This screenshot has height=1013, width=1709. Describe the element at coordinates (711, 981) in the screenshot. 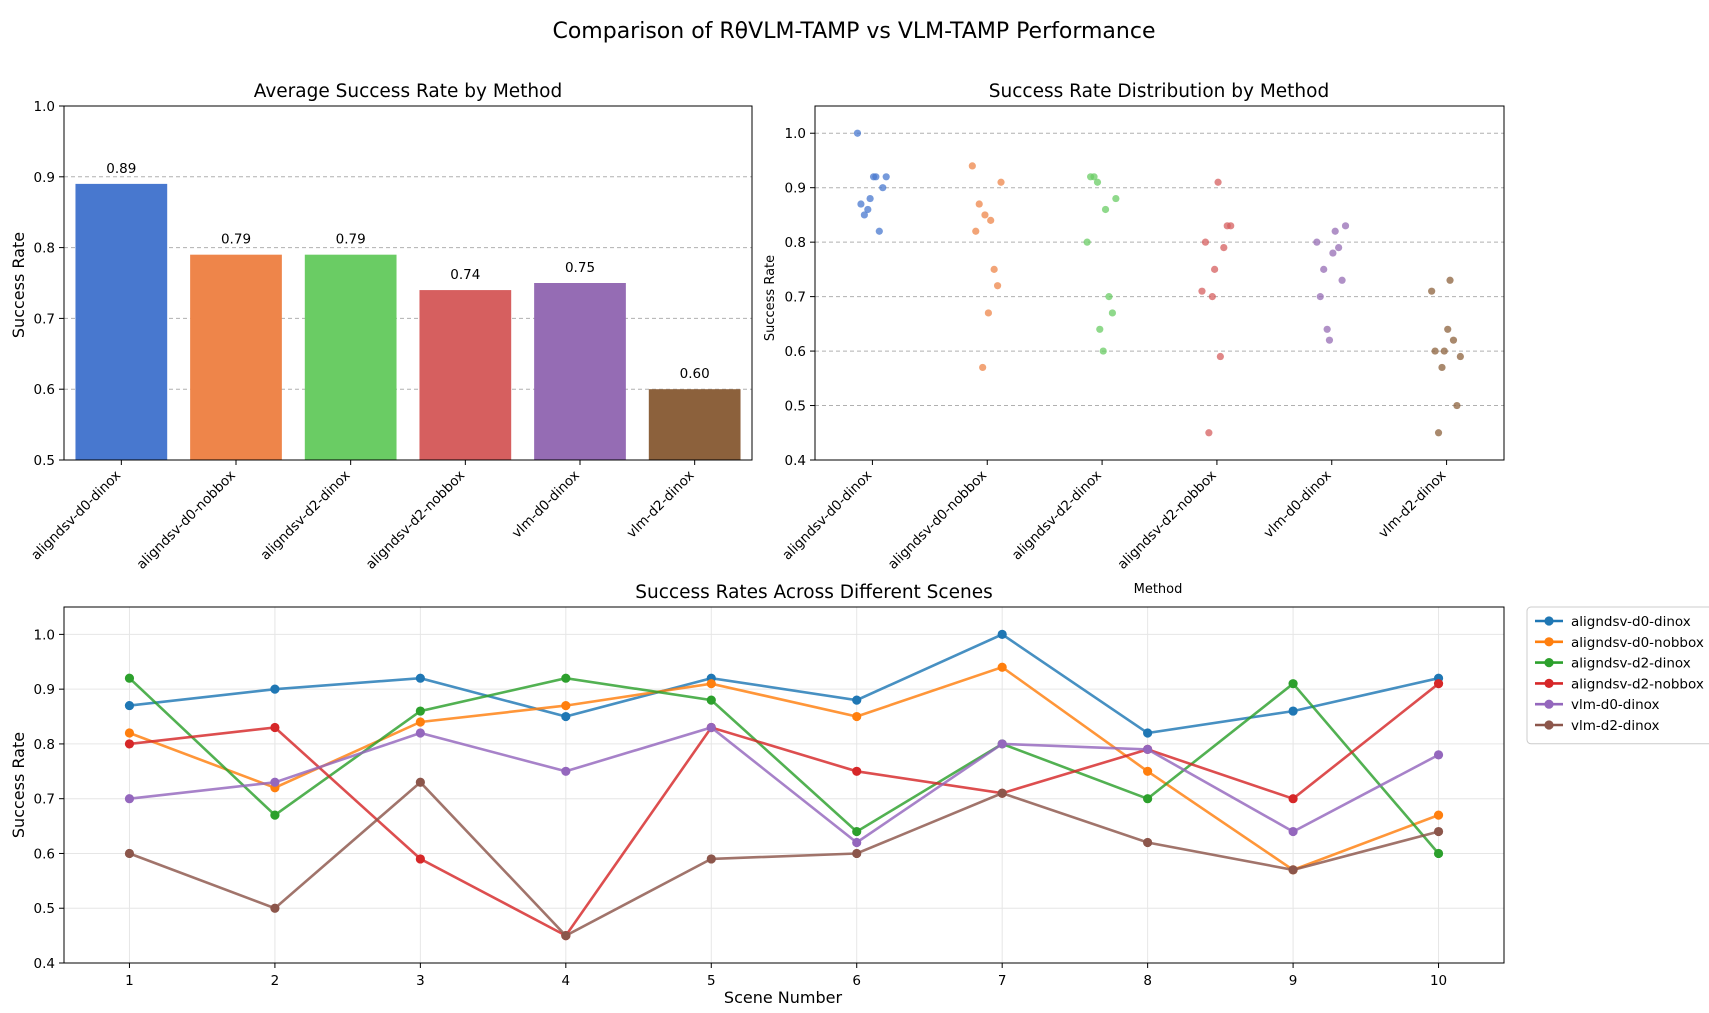

I see `line-xtick-label: 5` at that location.